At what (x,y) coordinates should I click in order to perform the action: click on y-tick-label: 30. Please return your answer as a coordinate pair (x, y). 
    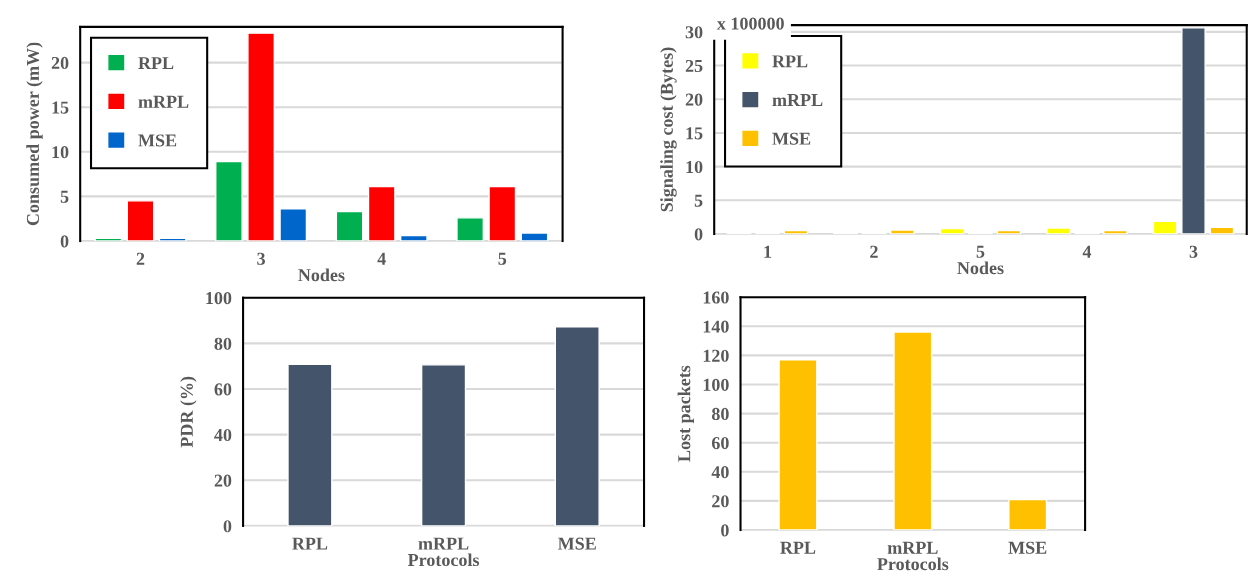
    Looking at the image, I should click on (694, 32).